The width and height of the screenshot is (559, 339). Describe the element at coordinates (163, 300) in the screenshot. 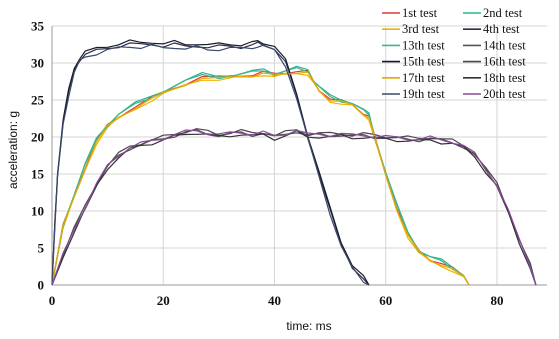

I see `x-tick-label: 20` at that location.